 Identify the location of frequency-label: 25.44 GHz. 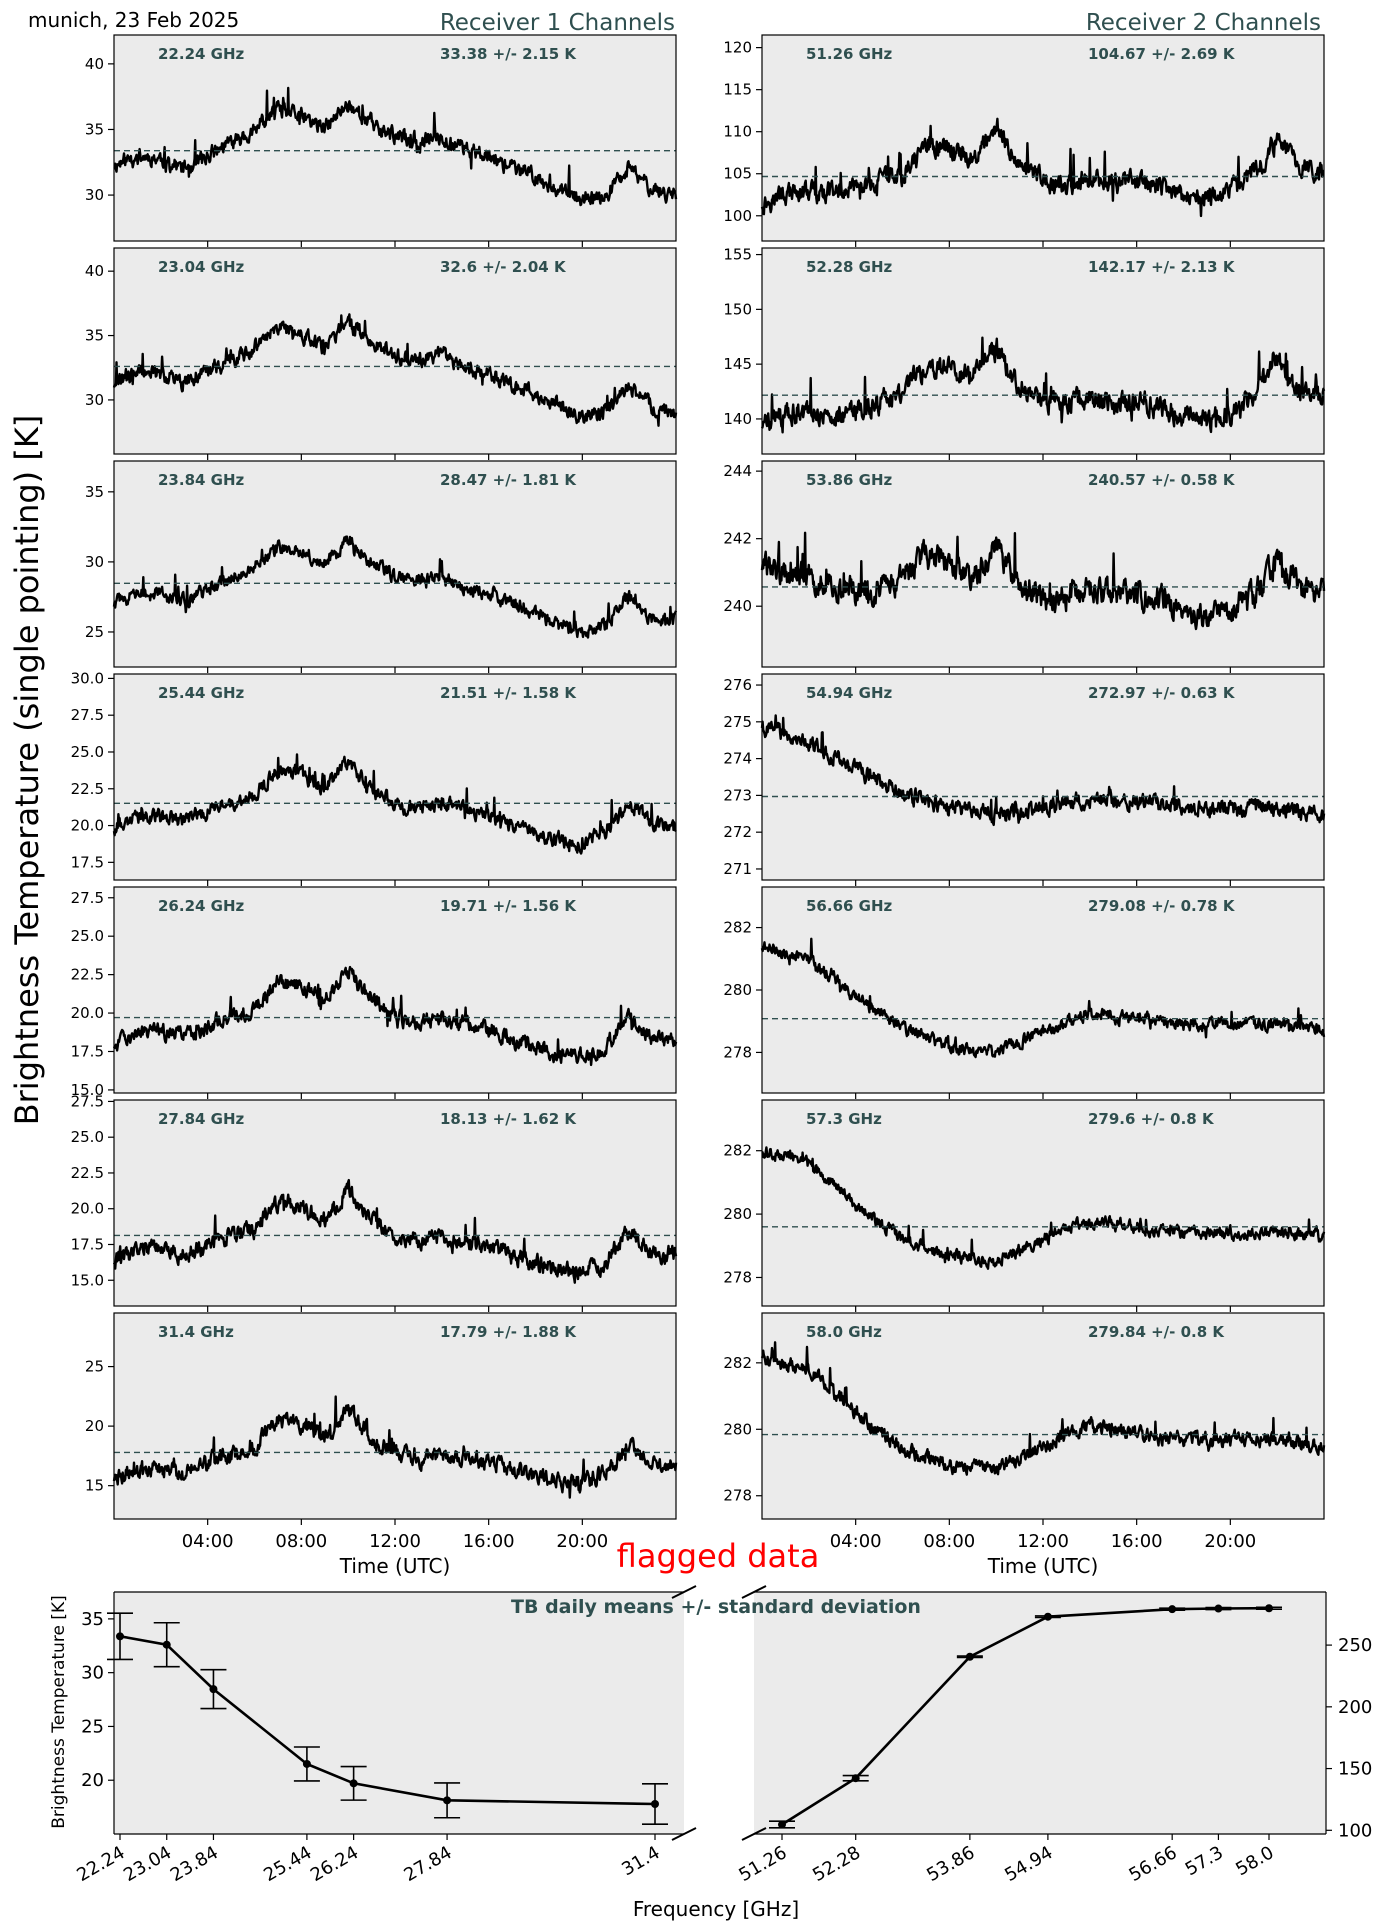
(201, 693).